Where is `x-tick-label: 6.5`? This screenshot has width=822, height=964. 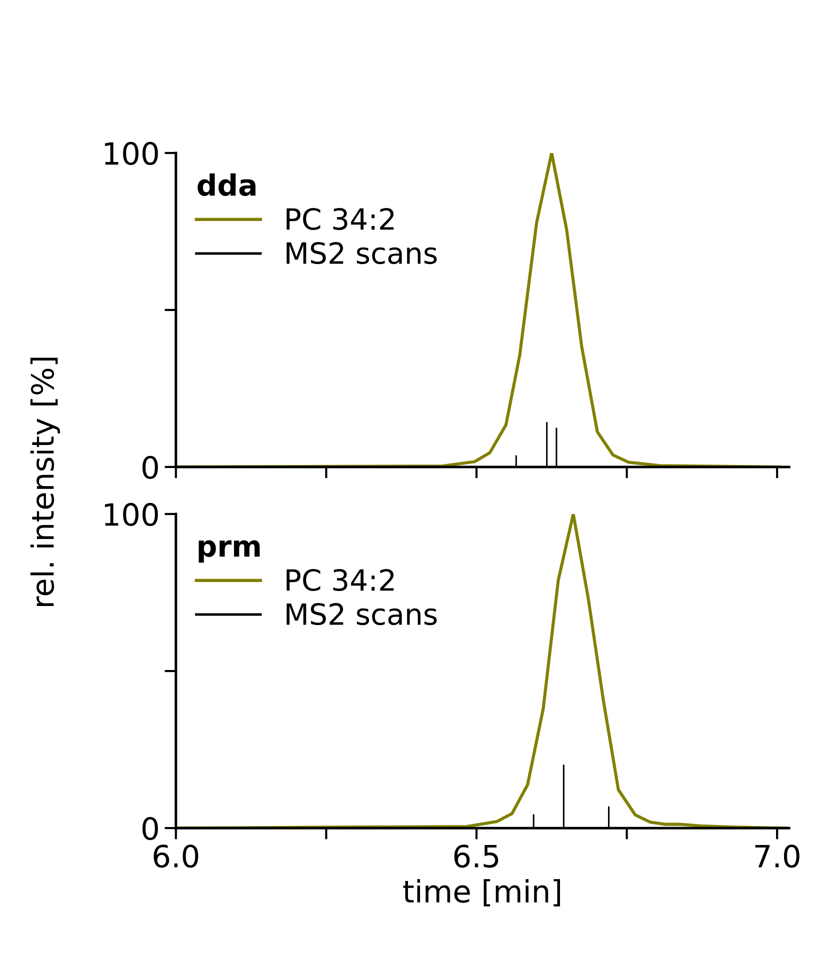 x-tick-label: 6.5 is located at coordinates (476, 856).